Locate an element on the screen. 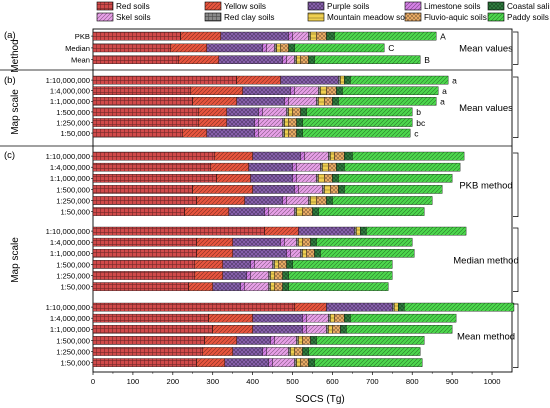  x-tick-label: 300 is located at coordinates (212, 381).